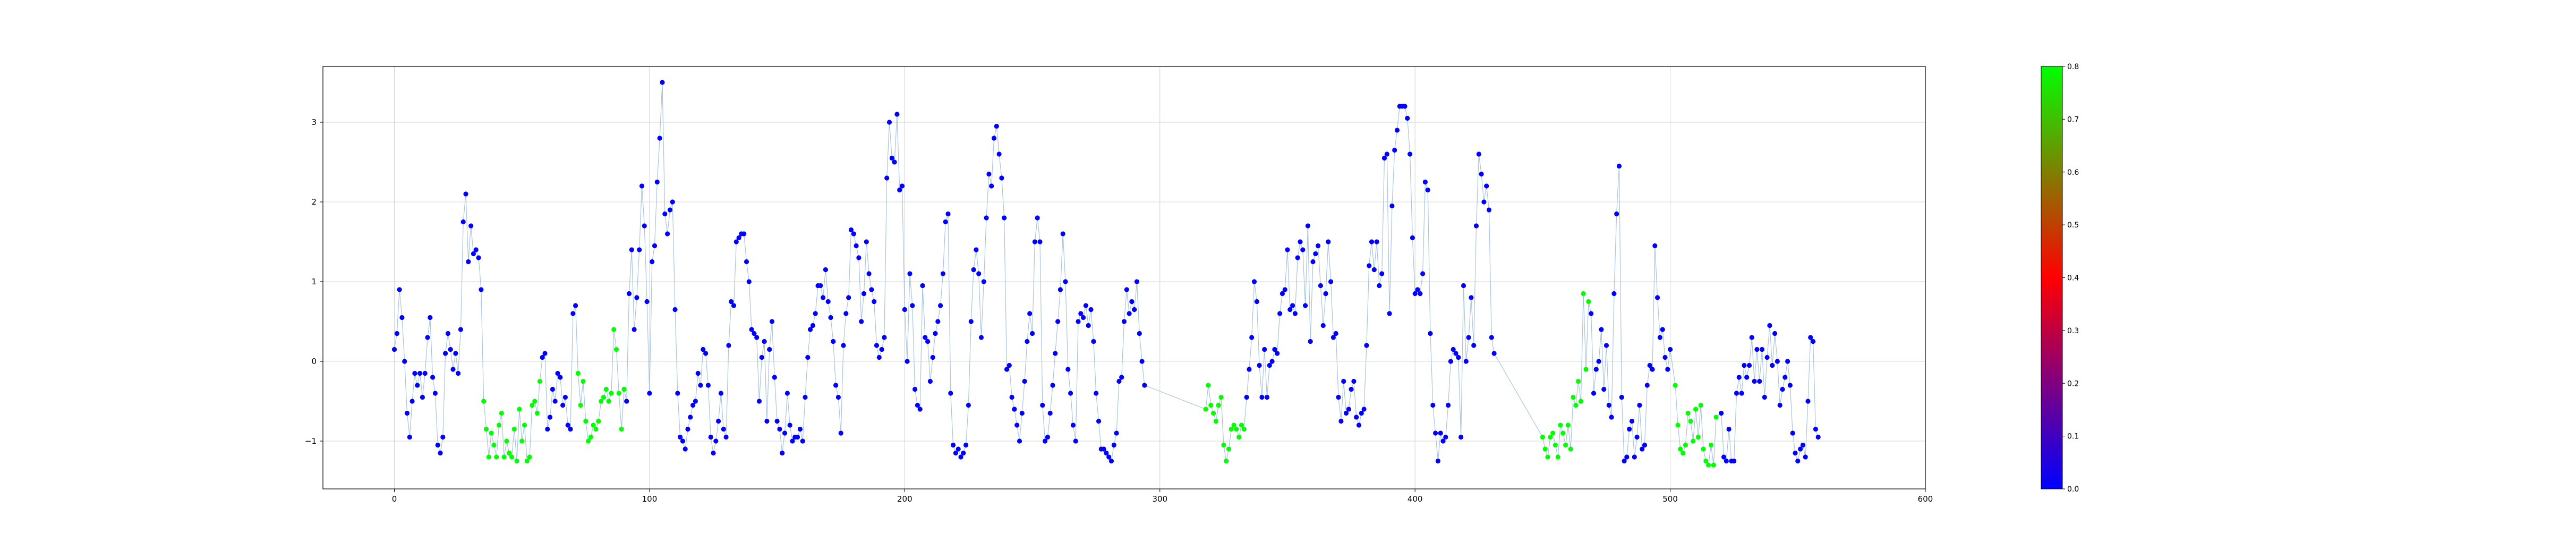 This screenshot has width=2576, height=558. I want to click on x-tick-label: 0, so click(395, 499).